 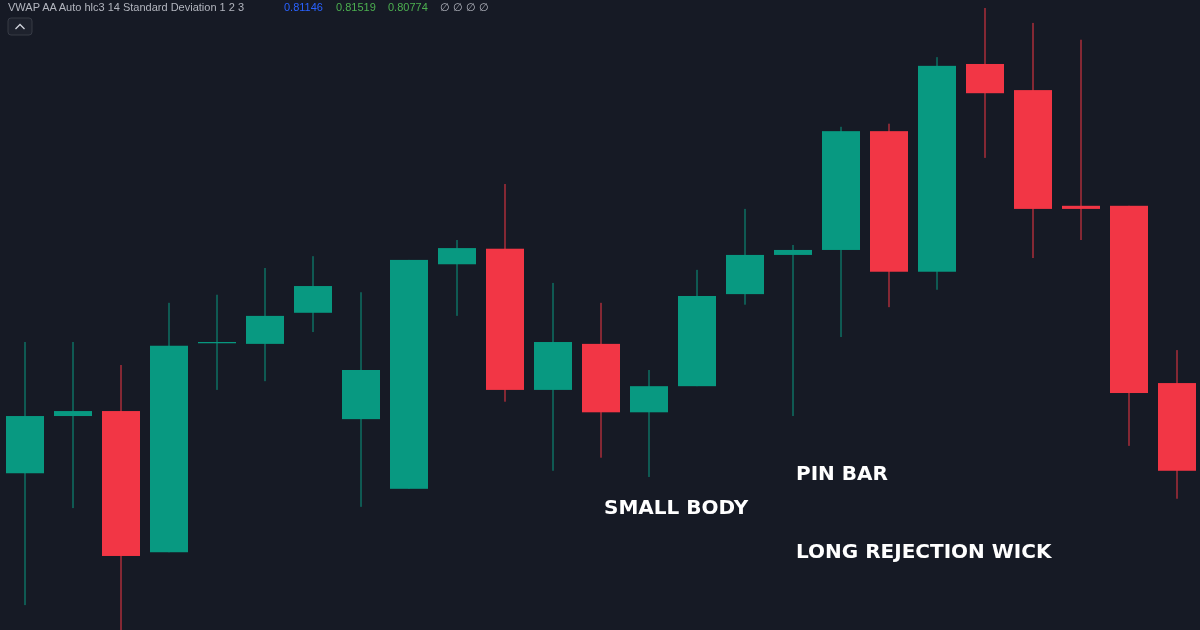 I want to click on annotation: 0.81146, so click(x=303, y=7).